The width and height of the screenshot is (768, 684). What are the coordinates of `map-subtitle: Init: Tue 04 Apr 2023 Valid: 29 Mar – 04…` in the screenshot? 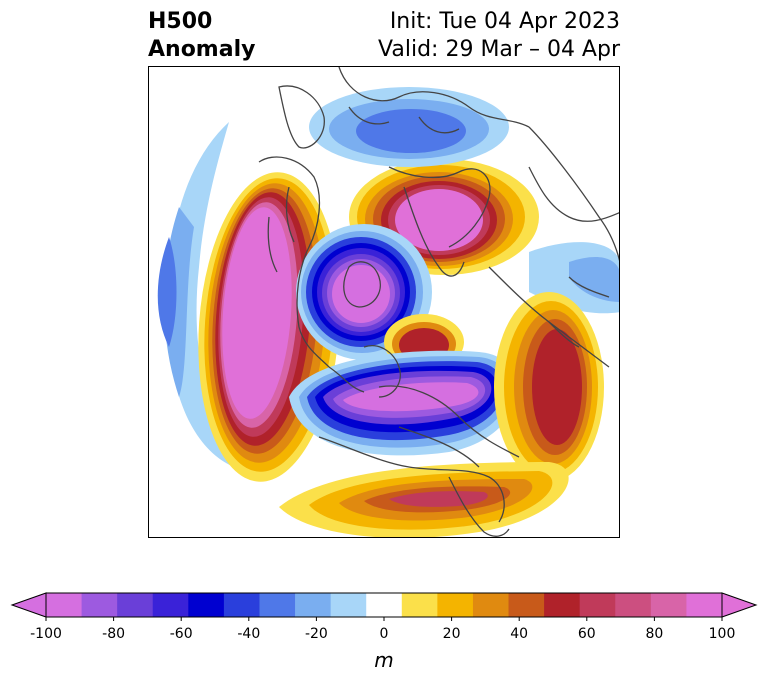 It's located at (499, 36).